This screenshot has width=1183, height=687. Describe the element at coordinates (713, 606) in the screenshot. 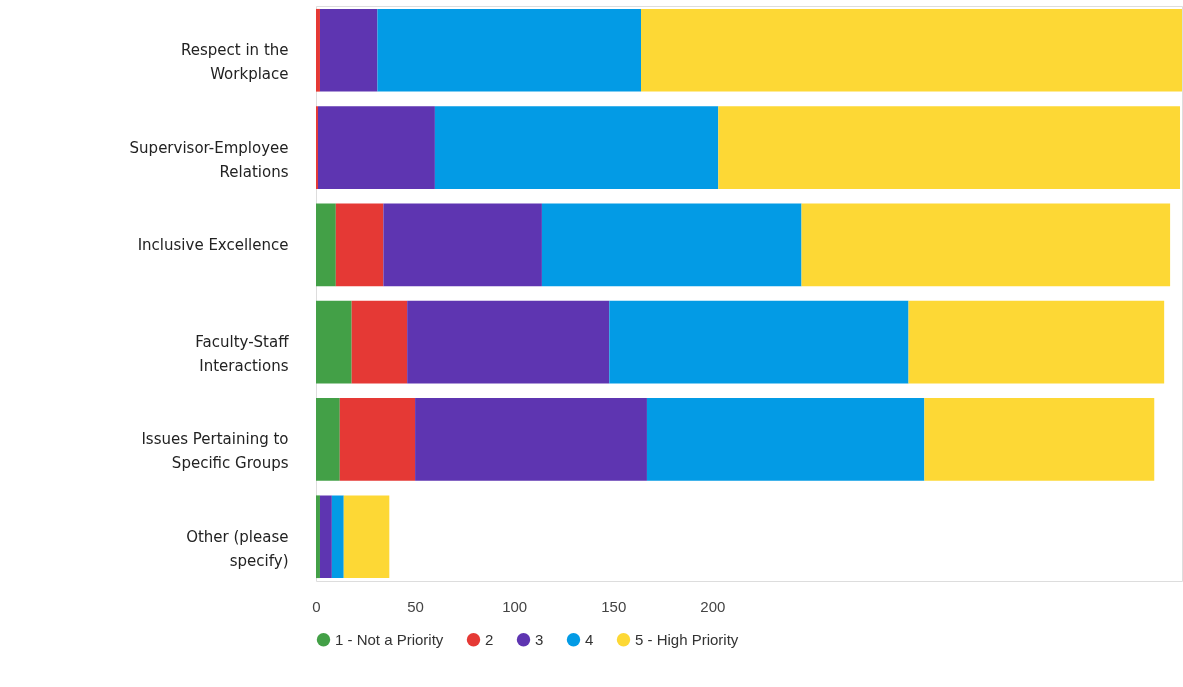

I see `x-tick-label: 200` at that location.